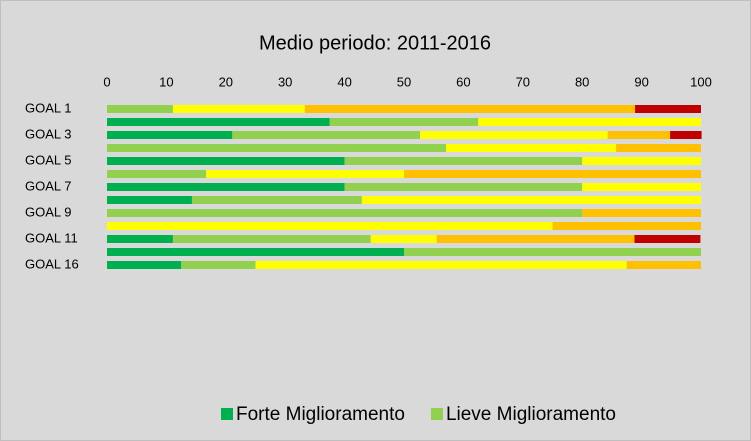  What do you see at coordinates (51, 237) in the screenshot?
I see `y-tick-label: GOAL 11` at bounding box center [51, 237].